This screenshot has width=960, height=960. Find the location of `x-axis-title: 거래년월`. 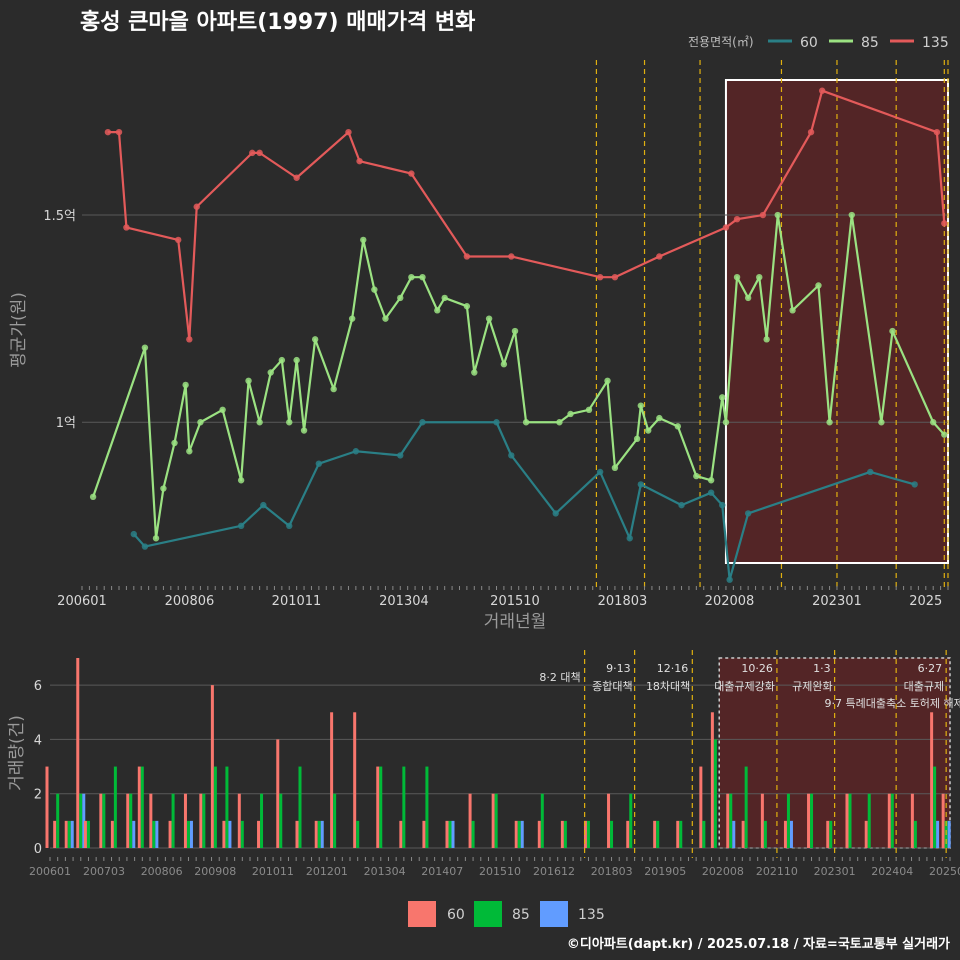

x-axis-title: 거래년월 is located at coordinates (515, 622).